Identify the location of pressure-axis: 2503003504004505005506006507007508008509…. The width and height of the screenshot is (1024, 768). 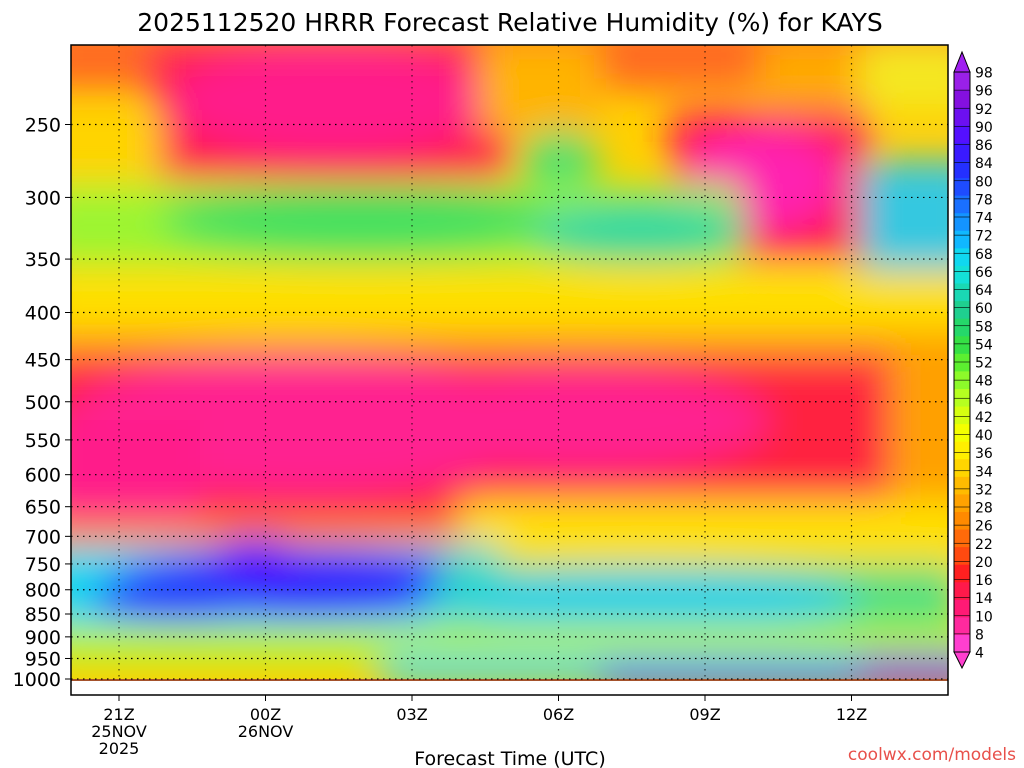
(42, 403).